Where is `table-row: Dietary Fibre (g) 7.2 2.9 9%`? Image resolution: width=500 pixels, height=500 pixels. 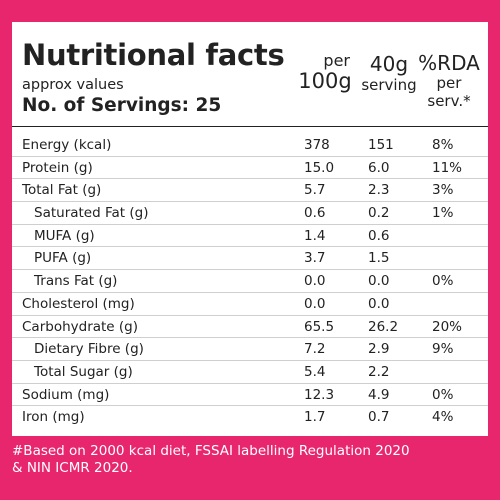 table-row: Dietary Fibre (g) 7.2 2.9 9% is located at coordinates (250, 349).